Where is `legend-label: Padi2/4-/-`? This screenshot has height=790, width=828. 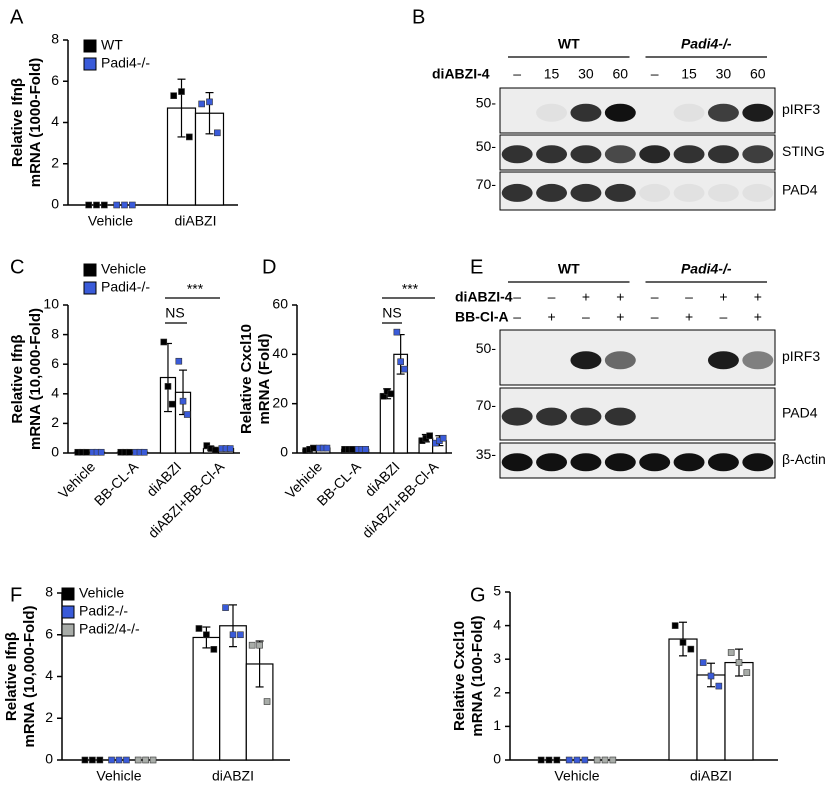 legend-label: Padi2/4-/- is located at coordinates (109, 629).